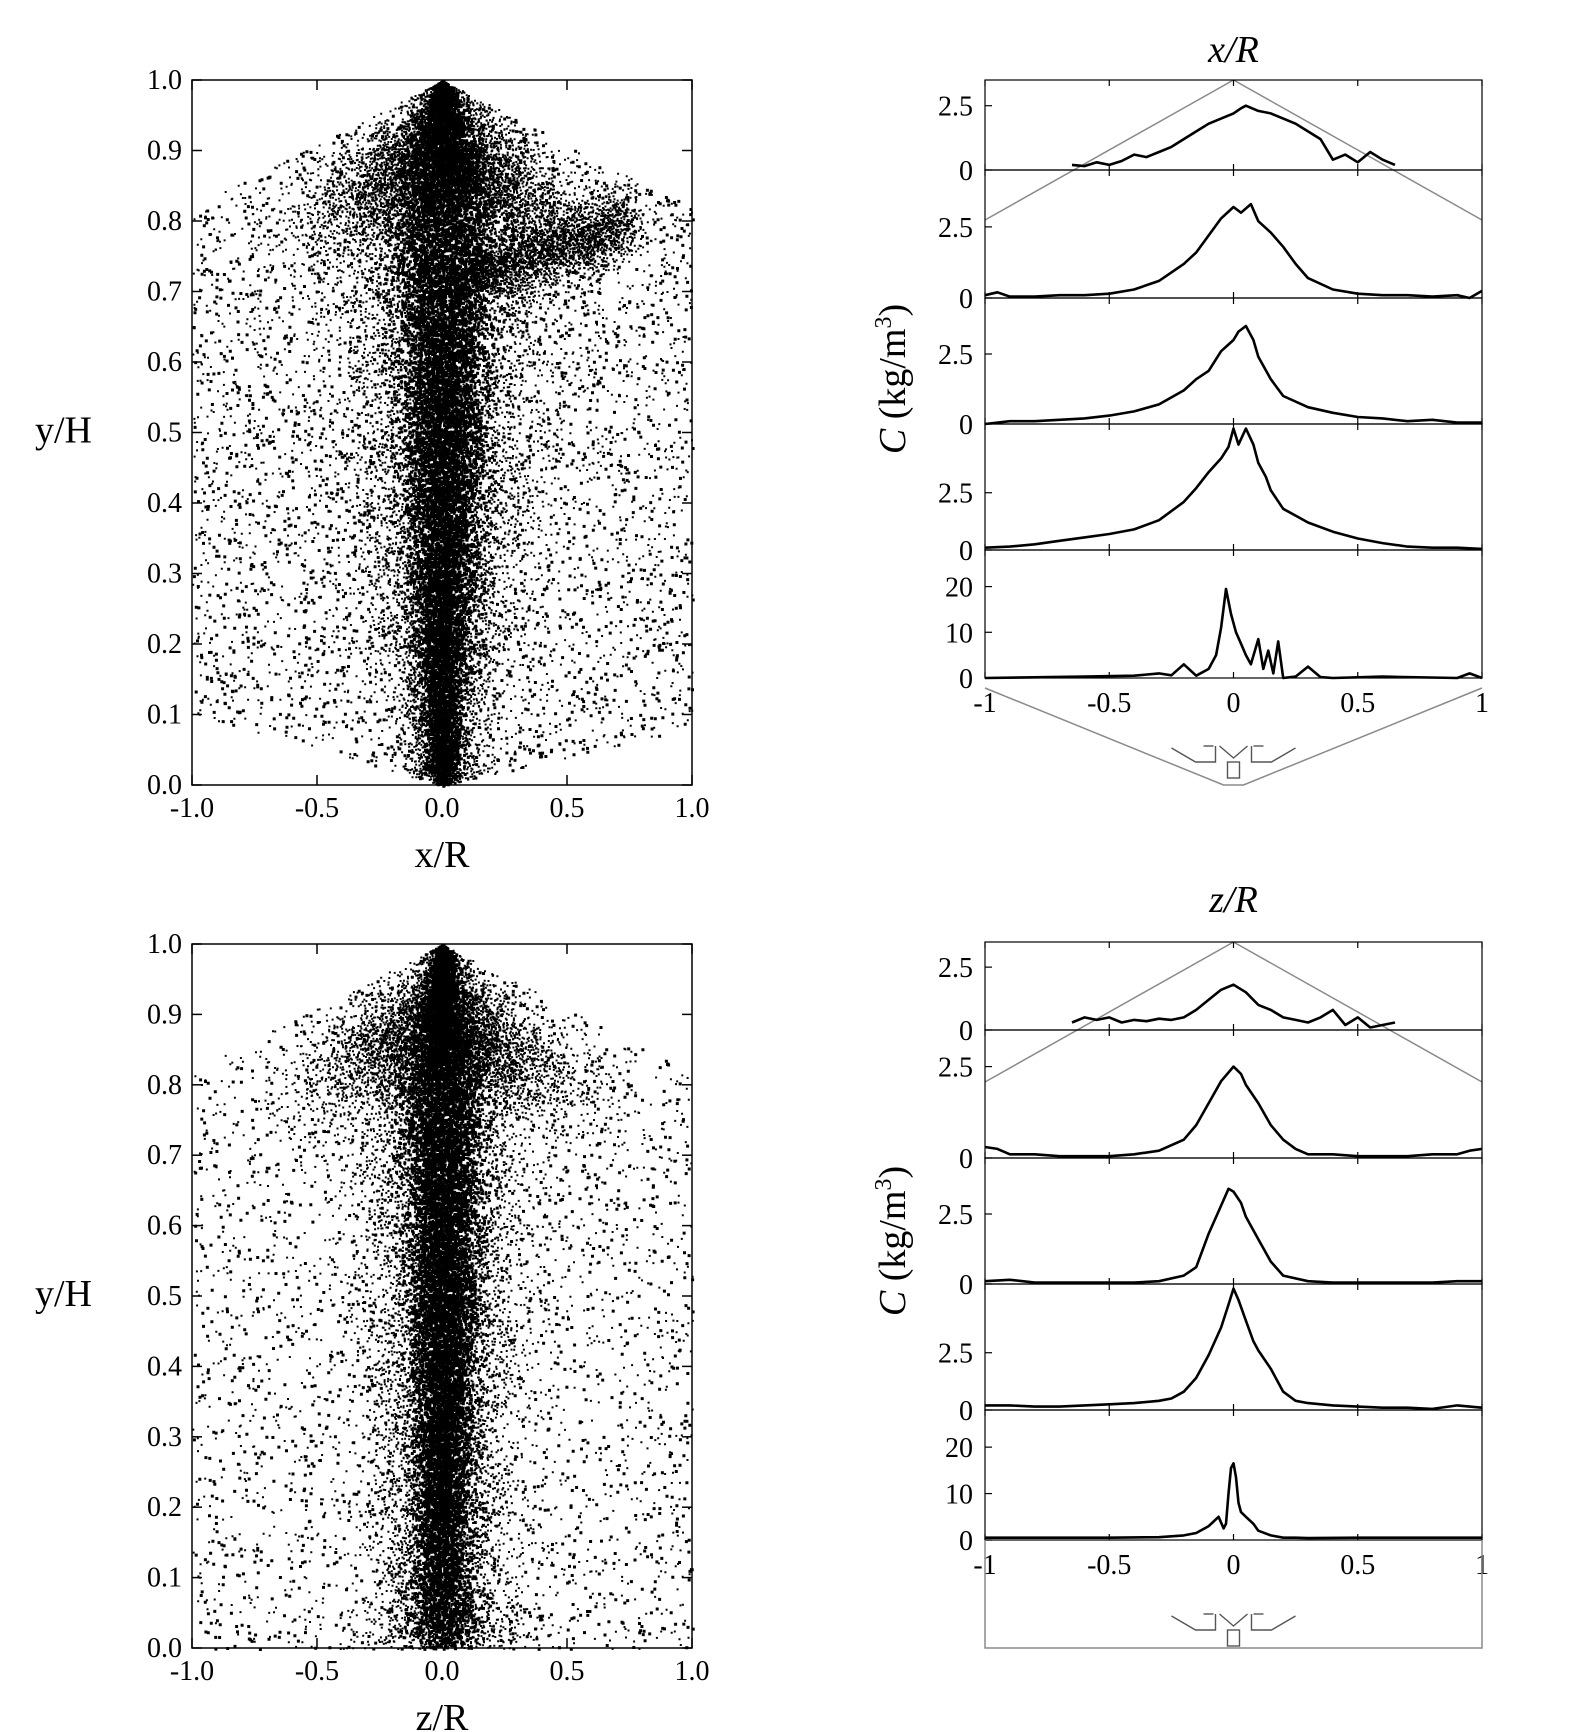  Describe the element at coordinates (63, 431) in the screenshot. I see `y-axis-label: y/H` at that location.